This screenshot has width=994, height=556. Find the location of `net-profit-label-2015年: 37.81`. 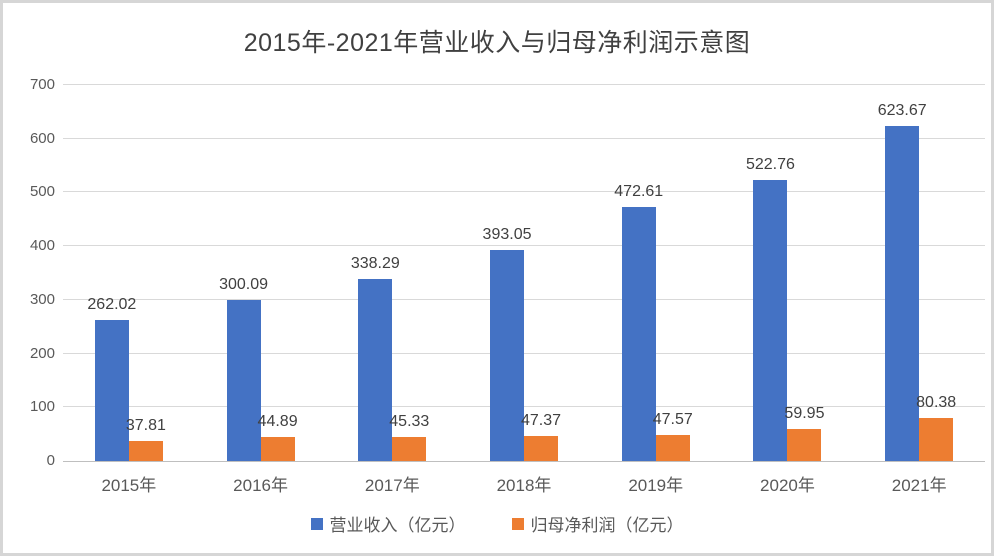

net-profit-label-2015年: 37.81 is located at coordinates (145, 425).